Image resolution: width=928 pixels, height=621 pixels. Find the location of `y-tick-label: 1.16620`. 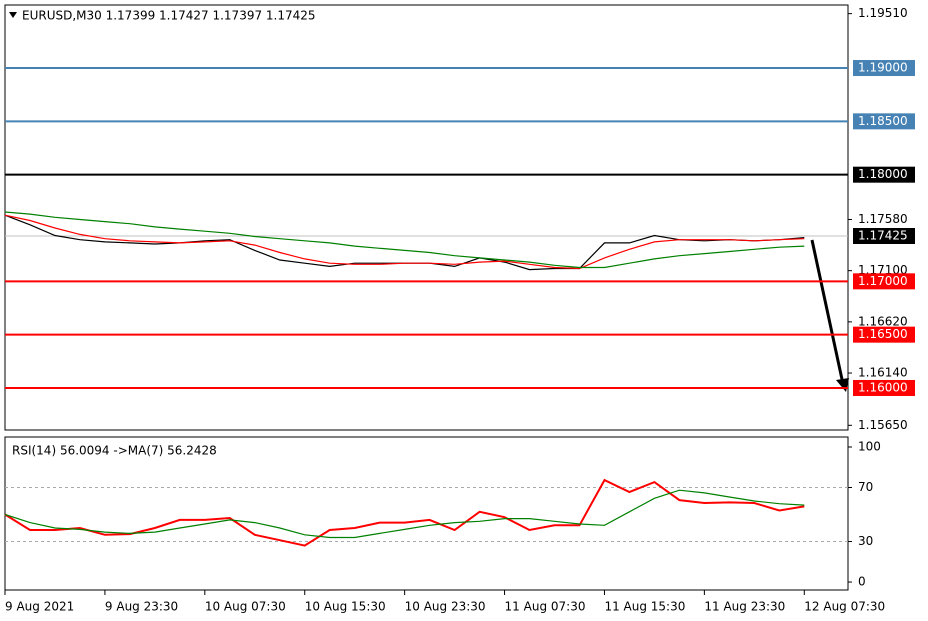

y-tick-label: 1.16620 is located at coordinates (883, 321).